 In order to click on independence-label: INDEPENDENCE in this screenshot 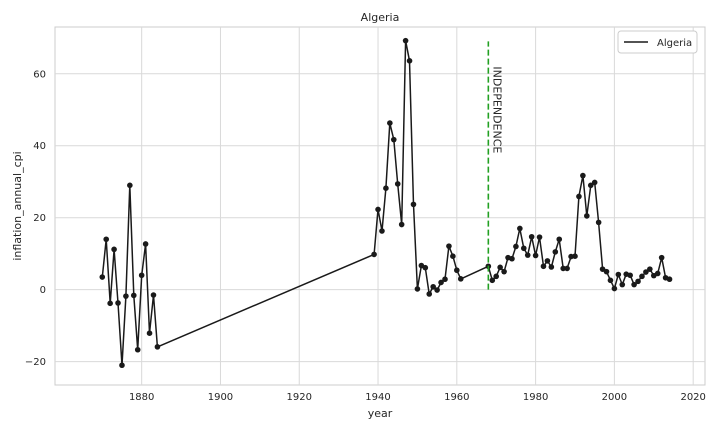, I will do `click(496, 109)`.